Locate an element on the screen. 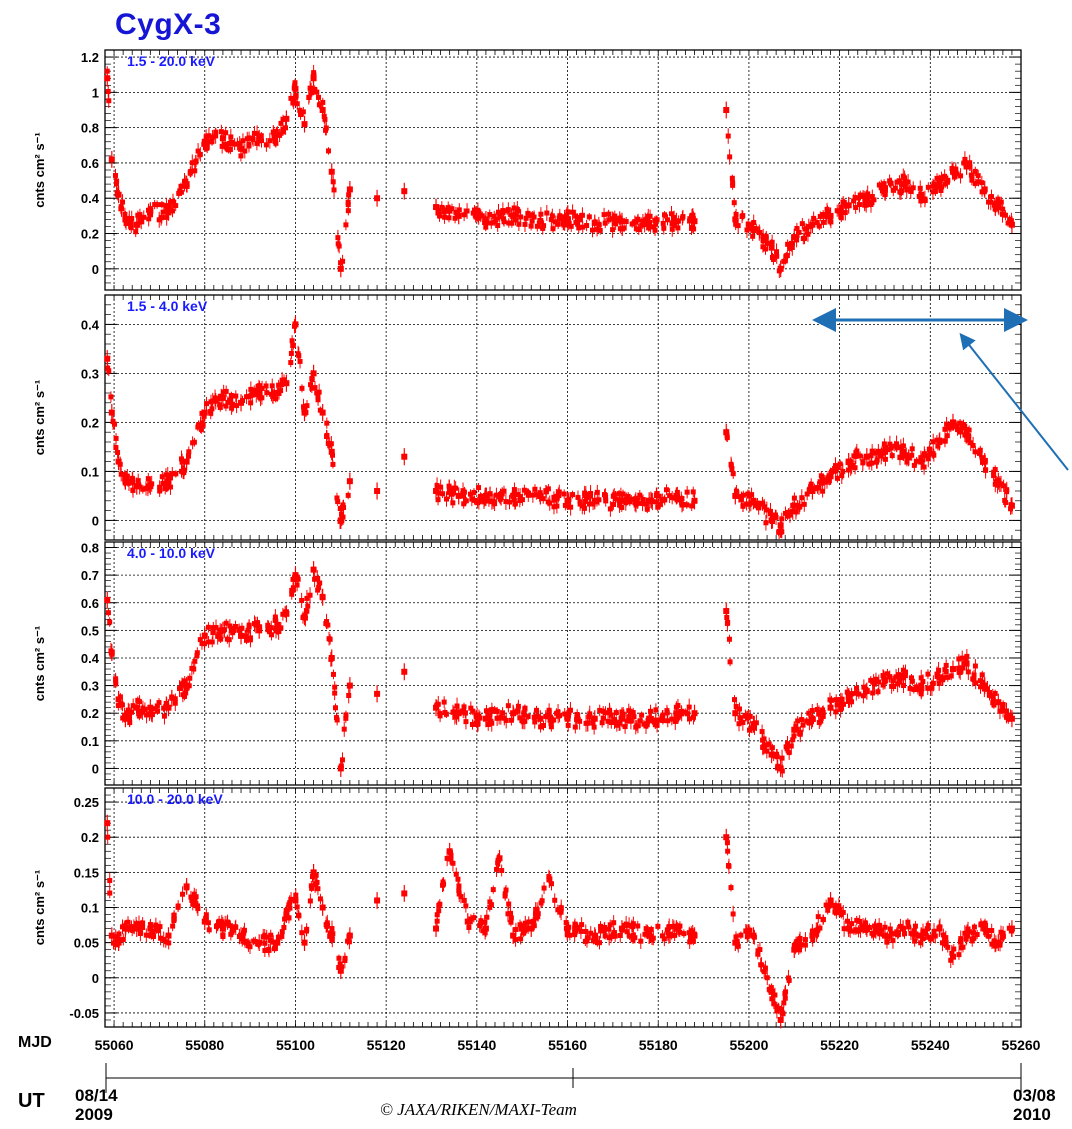 The width and height of the screenshot is (1072, 1129). y-tick-label: 0.15 is located at coordinates (86, 872).